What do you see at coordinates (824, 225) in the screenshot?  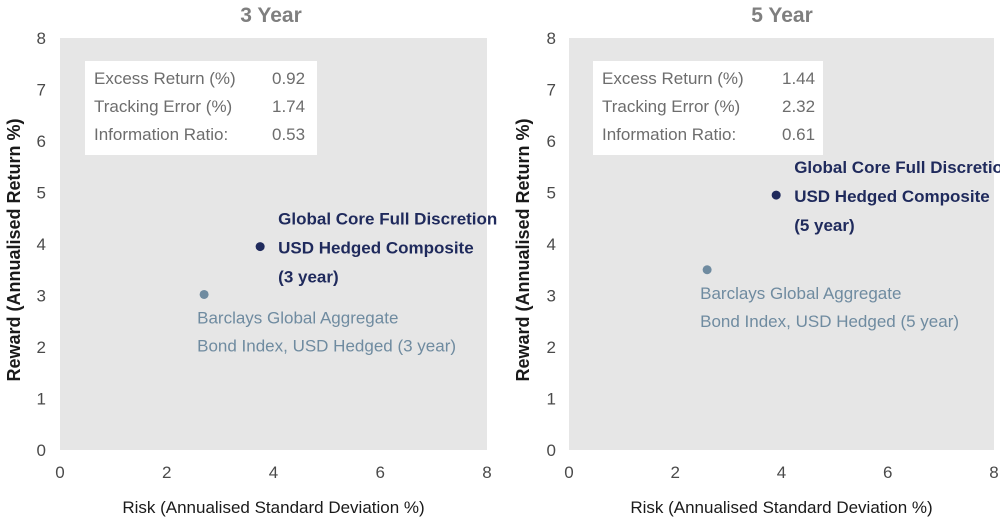 I see `composite-label-line: (5 year)` at bounding box center [824, 225].